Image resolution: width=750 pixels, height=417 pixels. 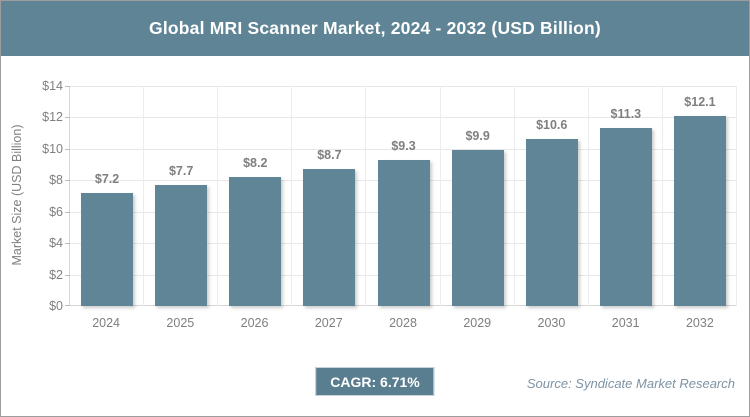 What do you see at coordinates (106, 323) in the screenshot?
I see `x-tick-label: 2024` at bounding box center [106, 323].